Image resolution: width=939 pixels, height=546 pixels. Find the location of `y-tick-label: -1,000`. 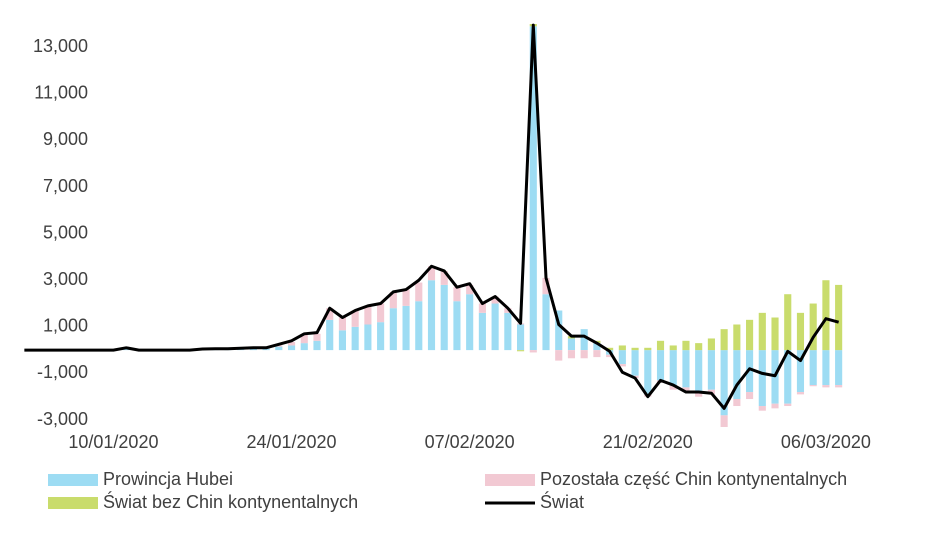

y-tick-label: -1,000 is located at coordinates (62, 372).